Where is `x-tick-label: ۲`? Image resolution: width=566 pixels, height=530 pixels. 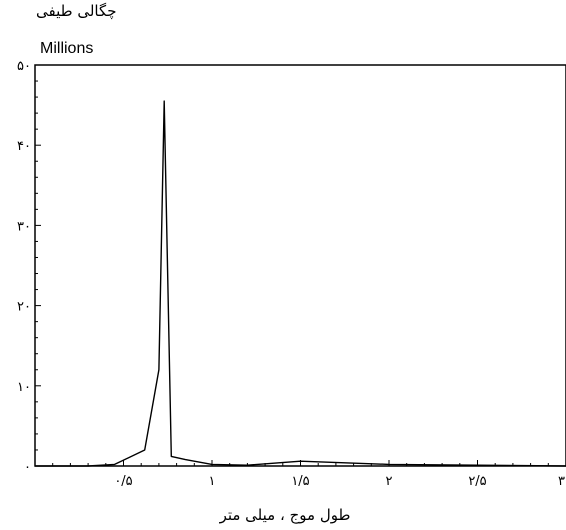 x-tick-label: ۲ is located at coordinates (389, 481).